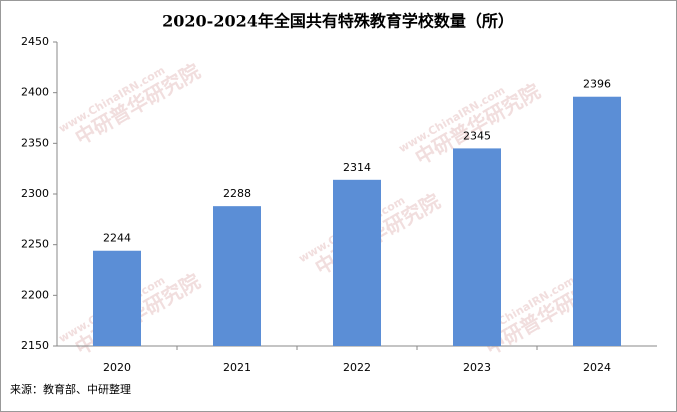 The image size is (677, 412). Describe the element at coordinates (477, 367) in the screenshot. I see `x-tick-label: 2023` at that location.